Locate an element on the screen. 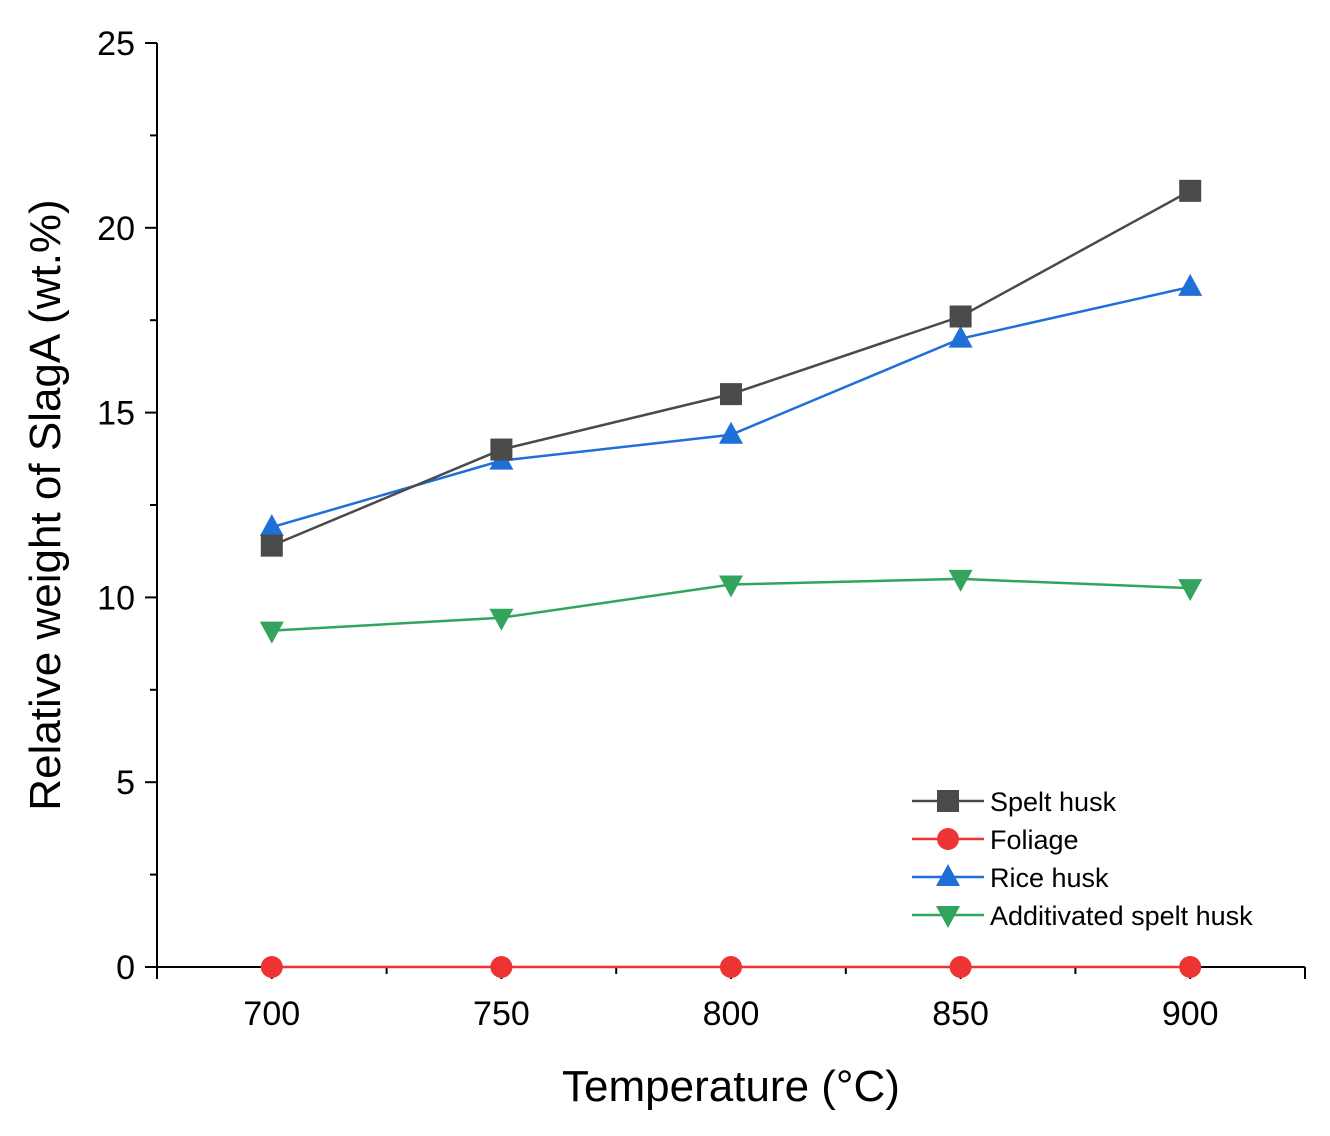  y-axis-title: Relative weight of SlagA (wt.%) is located at coordinates (45, 504).